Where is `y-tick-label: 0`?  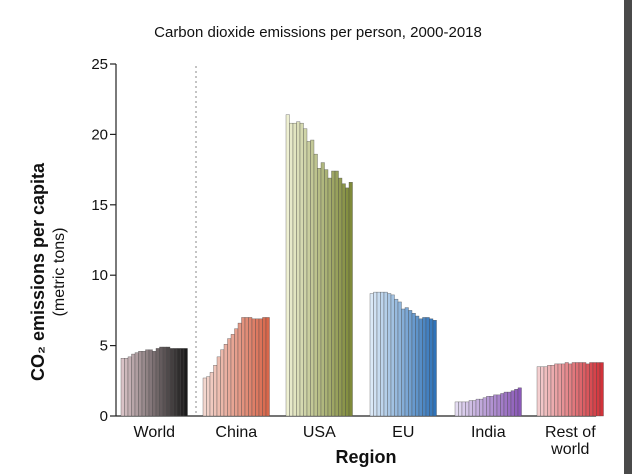
y-tick-label: 0 is located at coordinates (104, 416).